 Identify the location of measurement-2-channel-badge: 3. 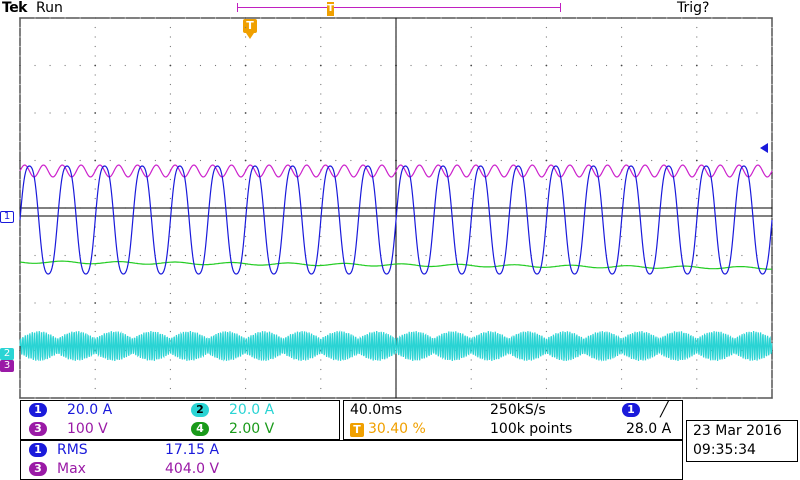
(38, 469).